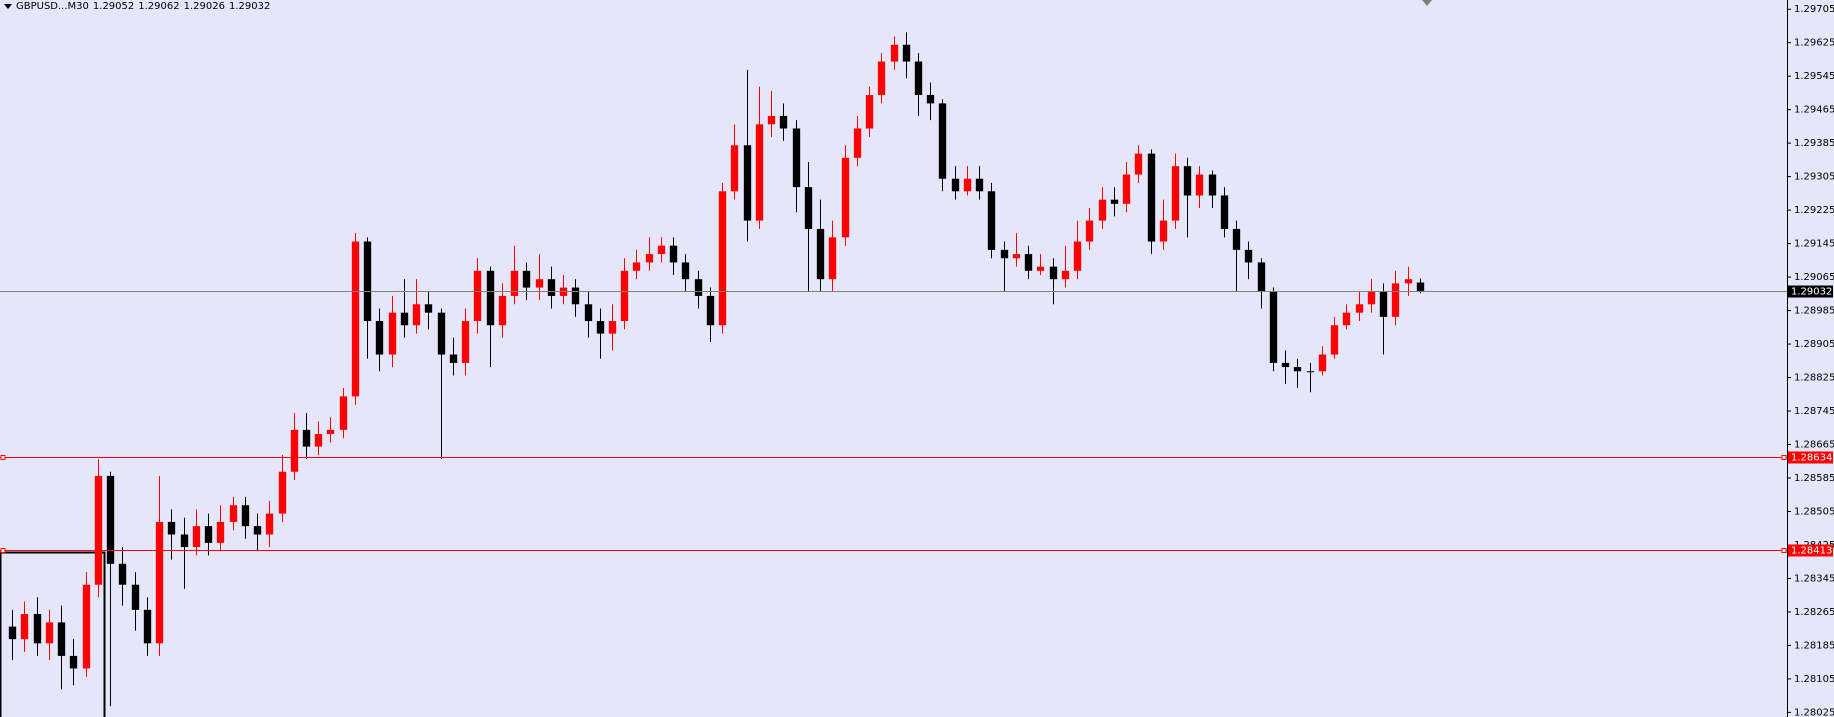 Image resolution: width=1834 pixels, height=717 pixels. Describe the element at coordinates (1814, 76) in the screenshot. I see `y-tick-label: 1.29545` at that location.